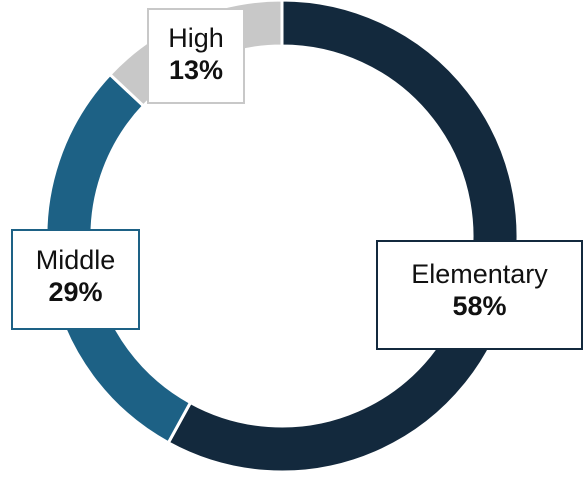 The width and height of the screenshot is (583, 482). Describe the element at coordinates (75, 292) in the screenshot. I see `label-middle-percent: 29%` at that location.